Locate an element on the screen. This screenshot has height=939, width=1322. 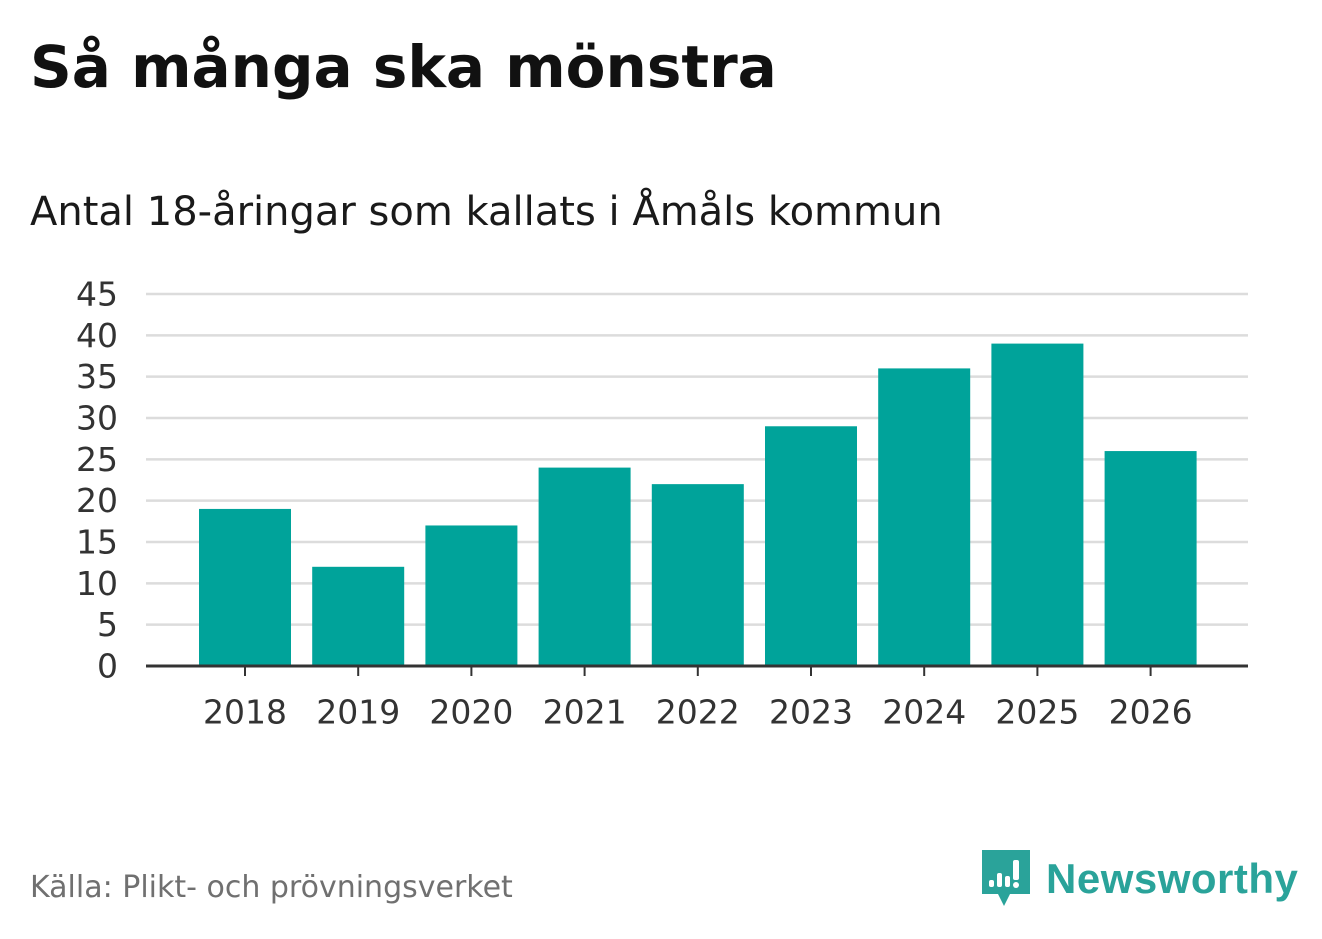
brand: Newsworthy is located at coordinates (1139, 879).